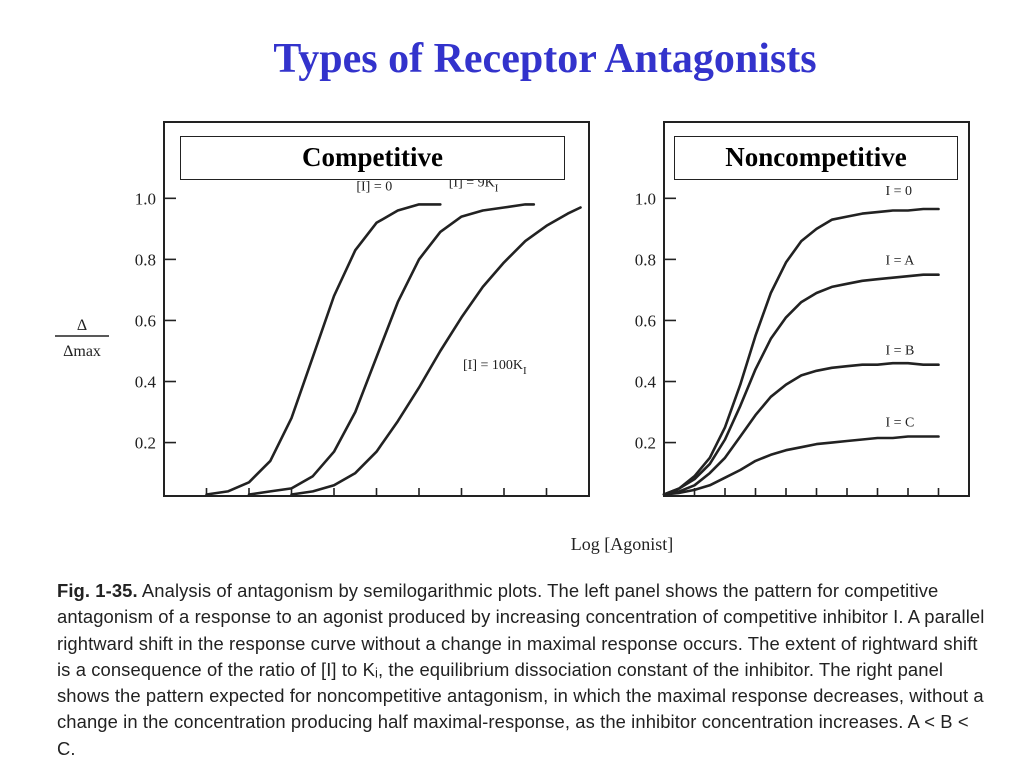 The image size is (1024, 768). I want to click on series-label: [I] = 0, so click(374, 186).